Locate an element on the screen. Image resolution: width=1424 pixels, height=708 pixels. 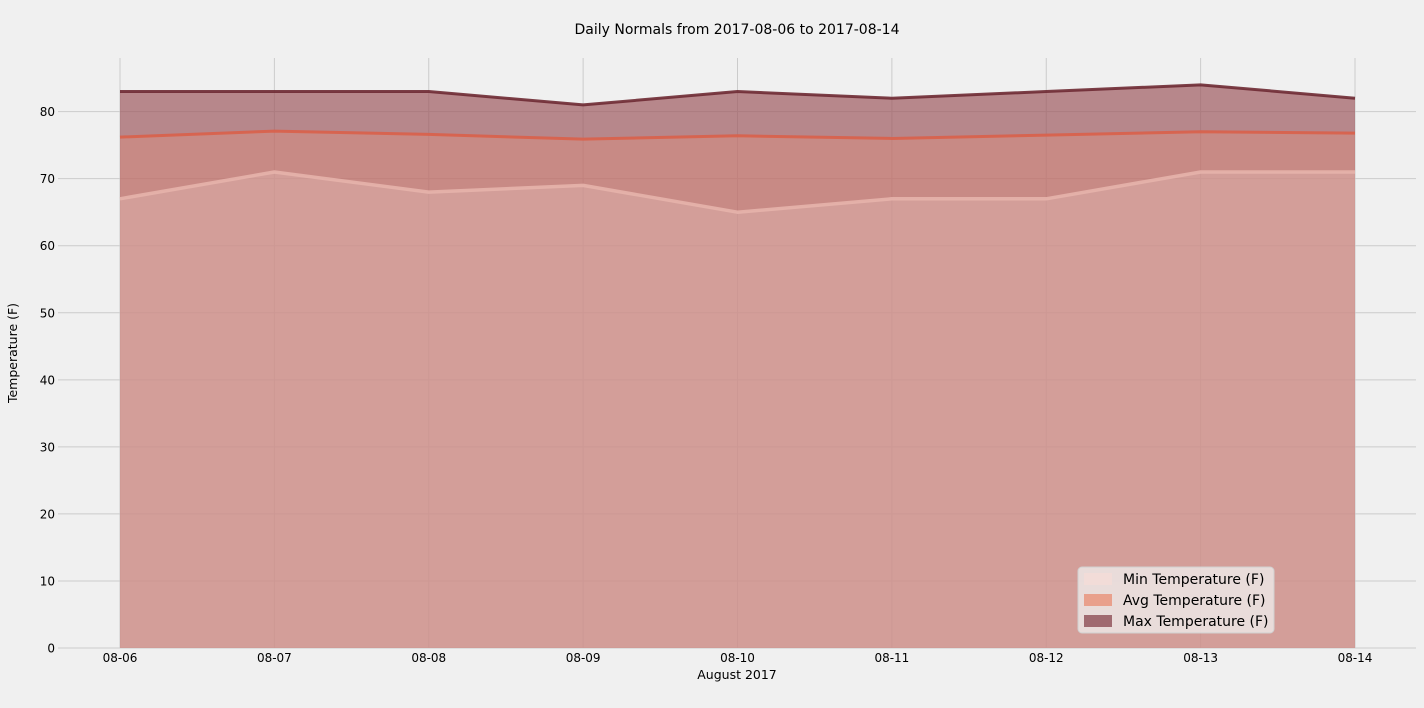
y-tick-label: 30 is located at coordinates (47, 447).